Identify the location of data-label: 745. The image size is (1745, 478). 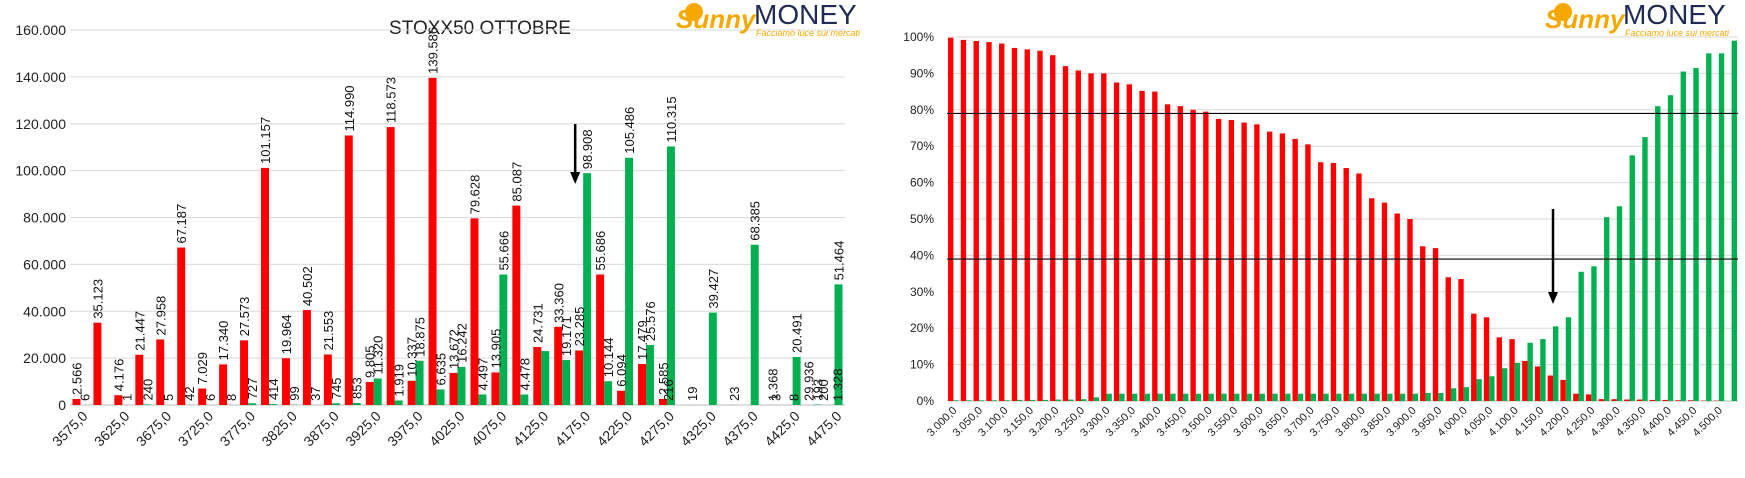
(336, 389).